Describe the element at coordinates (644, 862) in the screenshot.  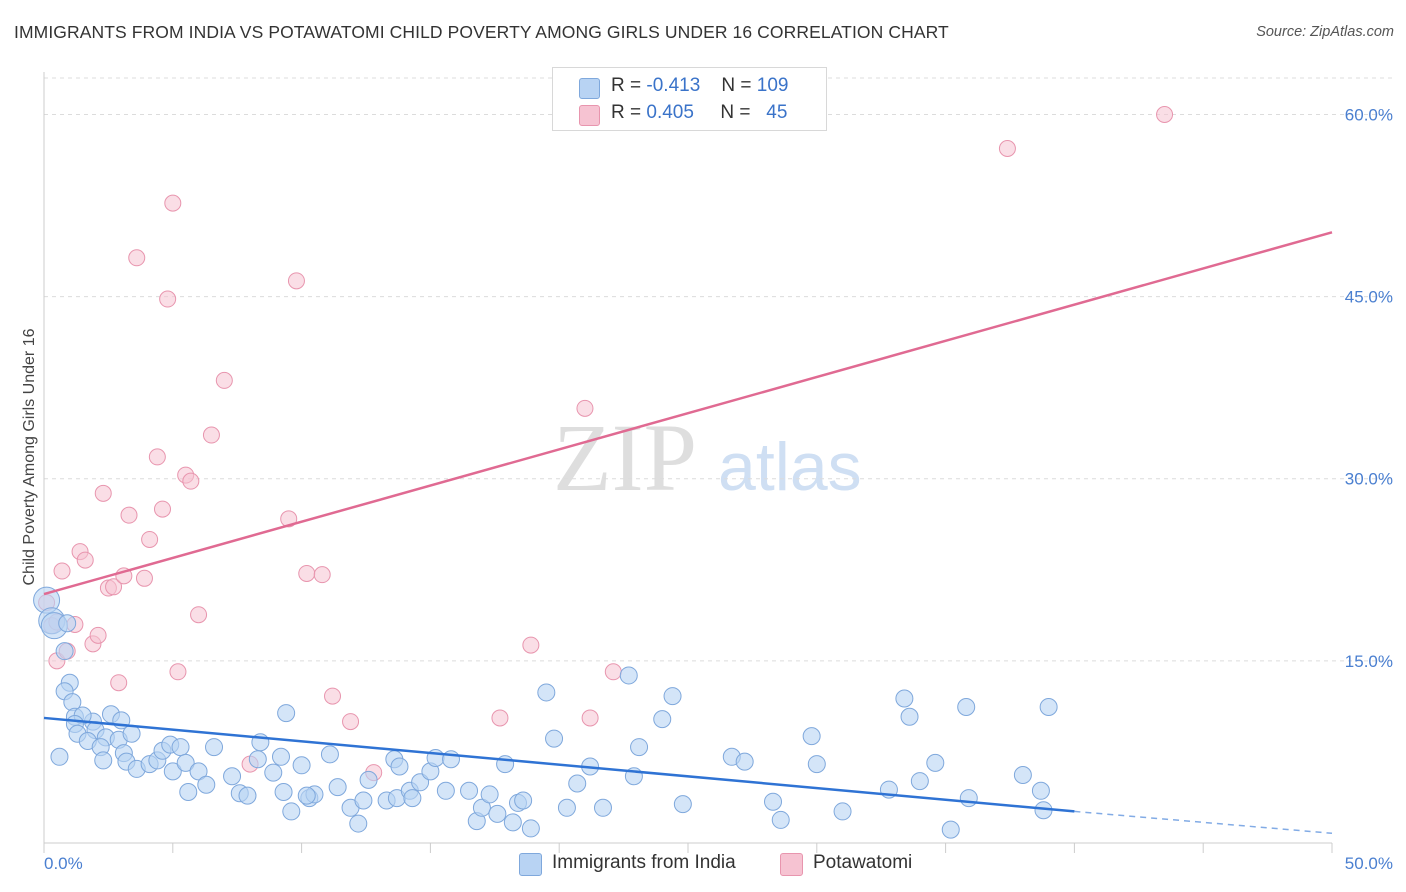
I see `bottom-legend-label-india: Immigrants from India` at that location.